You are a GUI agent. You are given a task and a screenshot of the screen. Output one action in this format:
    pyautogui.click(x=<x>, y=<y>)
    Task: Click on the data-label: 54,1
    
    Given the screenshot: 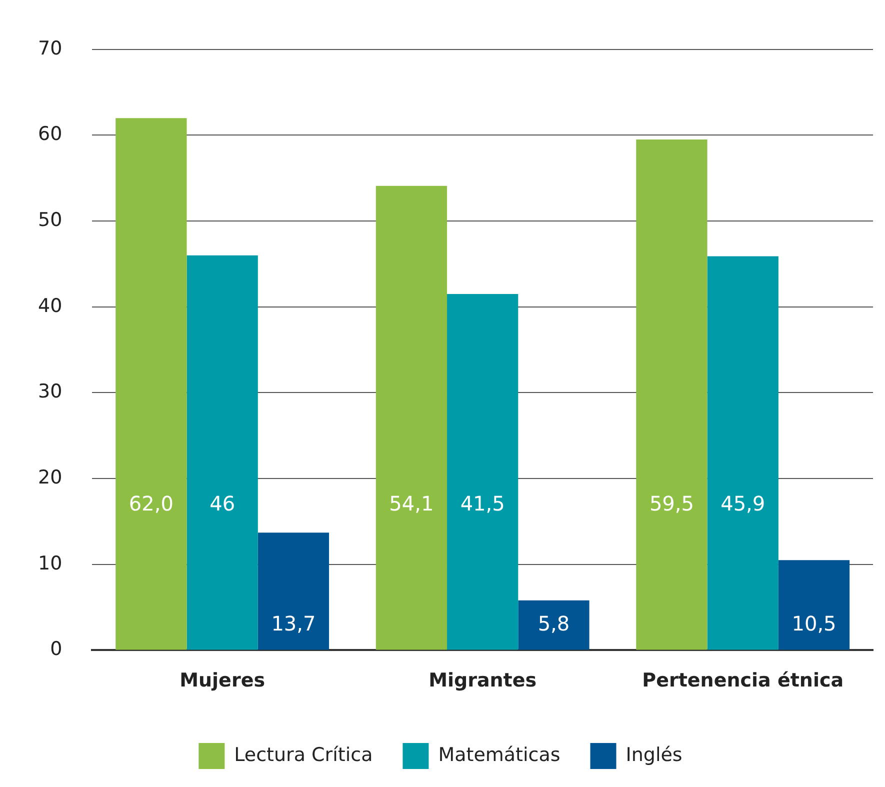 What is the action you would take?
    pyautogui.click(x=411, y=503)
    